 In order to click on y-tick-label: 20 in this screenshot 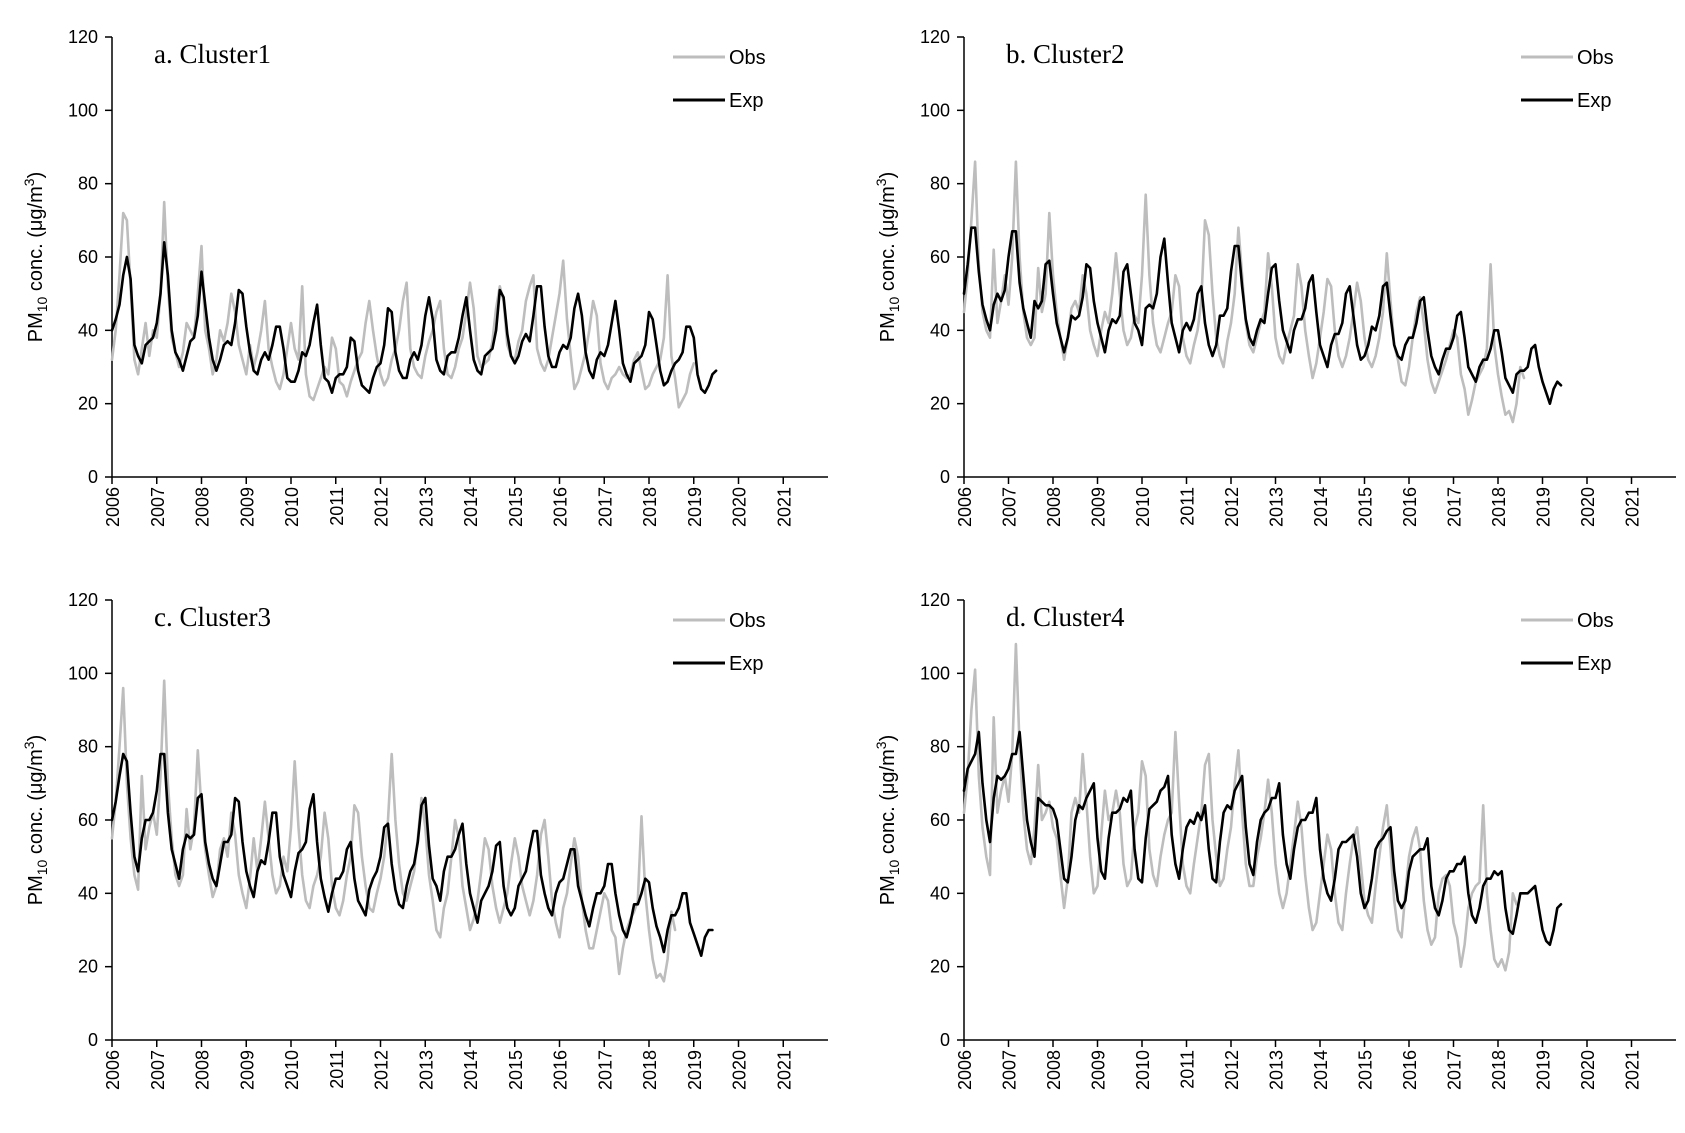, I will do `click(940, 404)`.